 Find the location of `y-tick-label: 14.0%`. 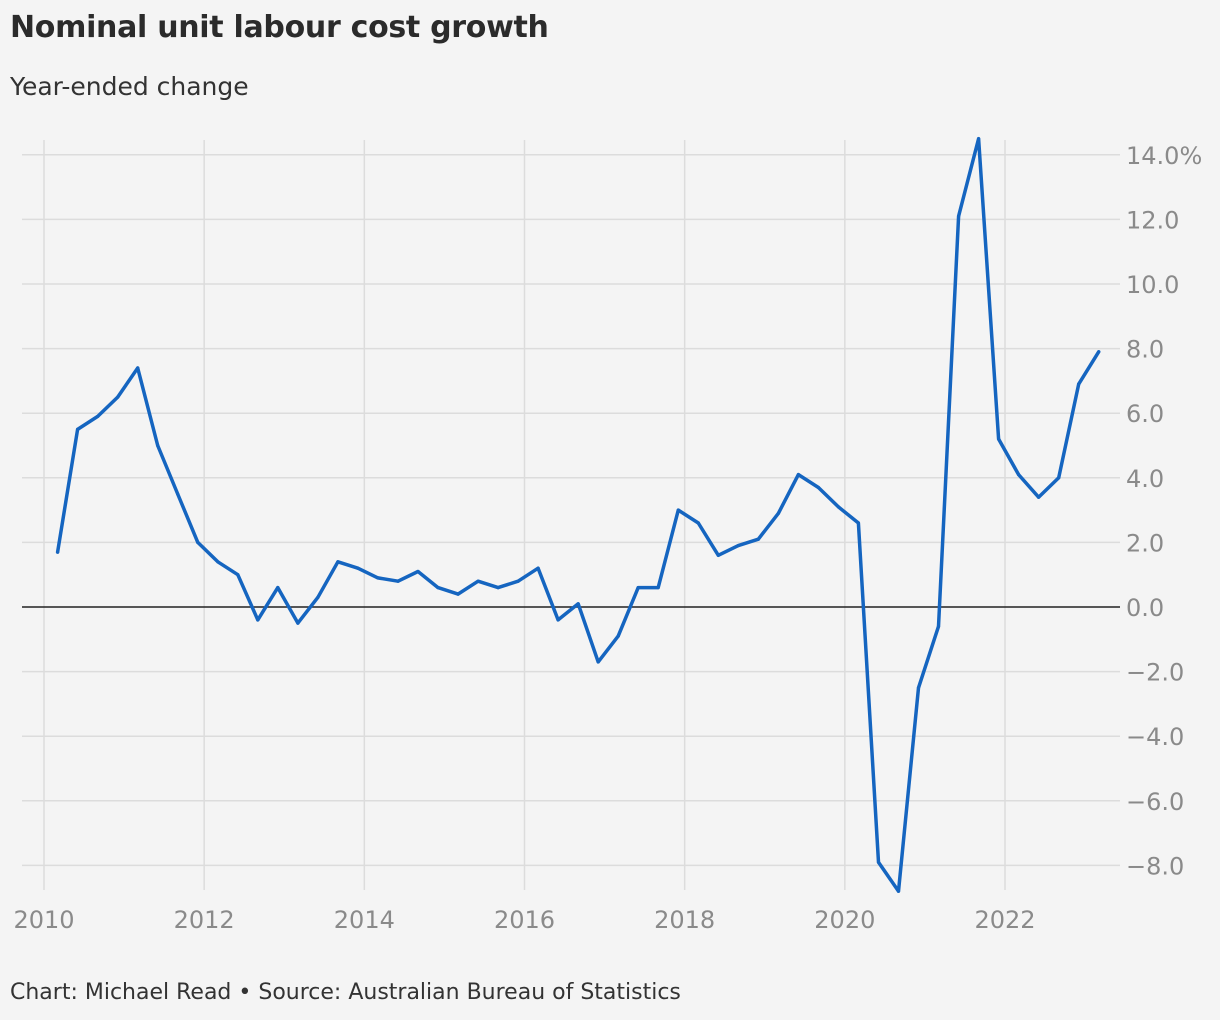

y-tick-label: 14.0% is located at coordinates (1164, 156).